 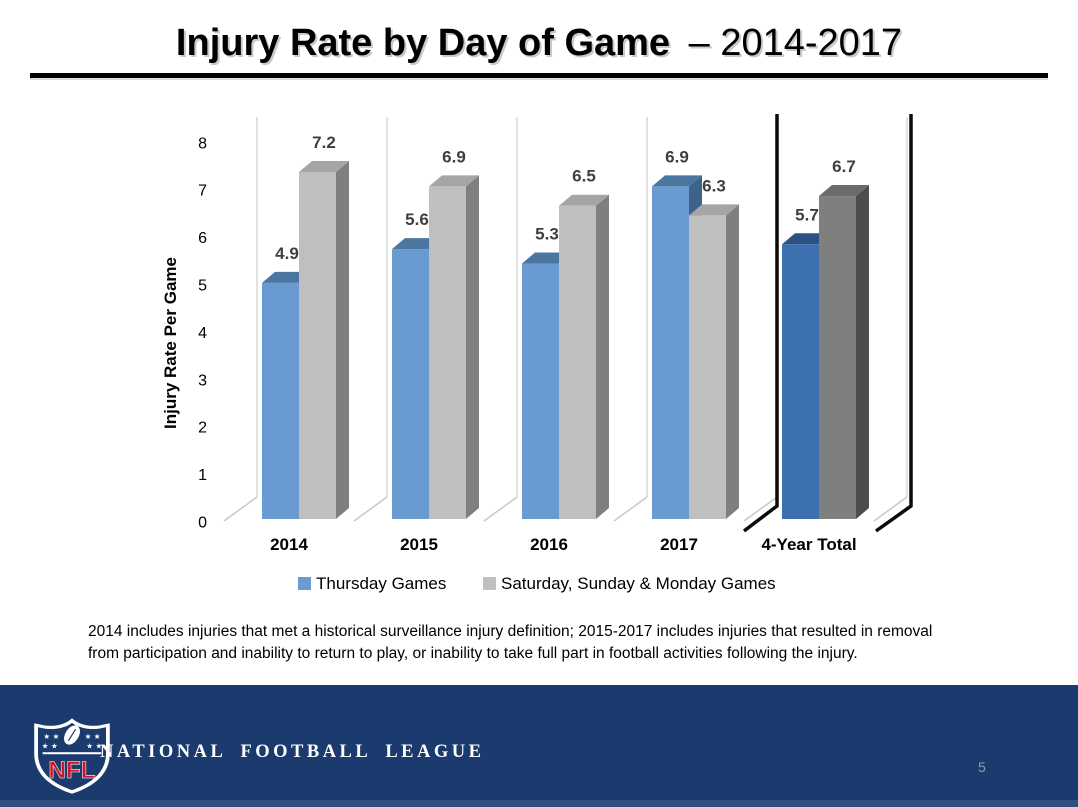 I want to click on shield-divider, so click(x=72, y=753).